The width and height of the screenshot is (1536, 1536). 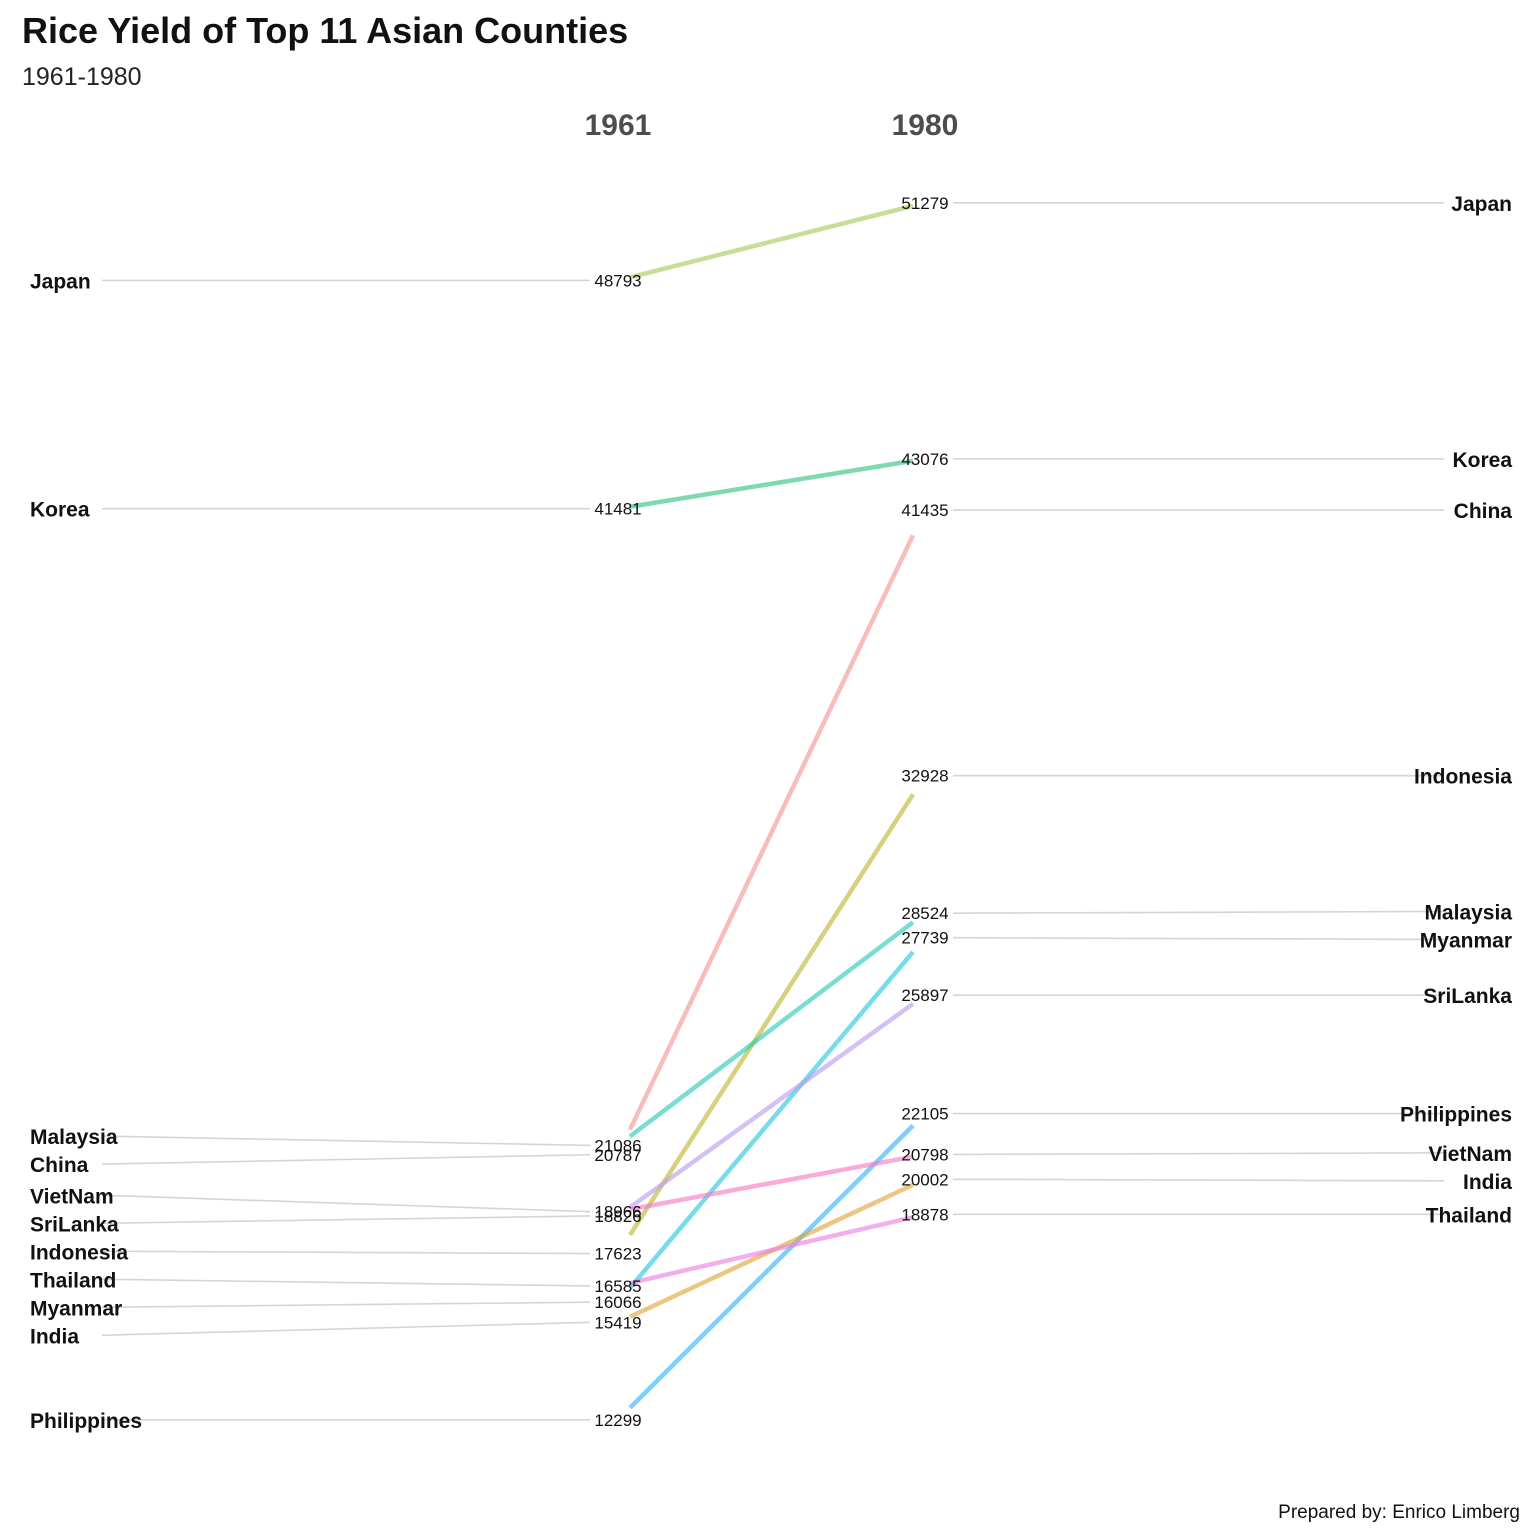 What do you see at coordinates (617, 1216) in the screenshot?
I see `value-label-1961-srilanka: 18826` at bounding box center [617, 1216].